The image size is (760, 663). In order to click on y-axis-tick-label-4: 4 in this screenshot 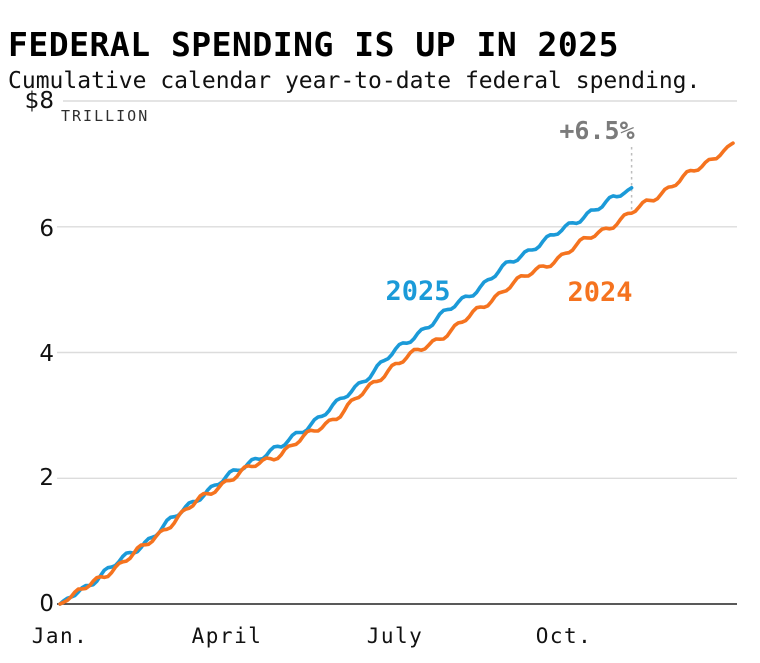, I will do `click(46, 354)`.